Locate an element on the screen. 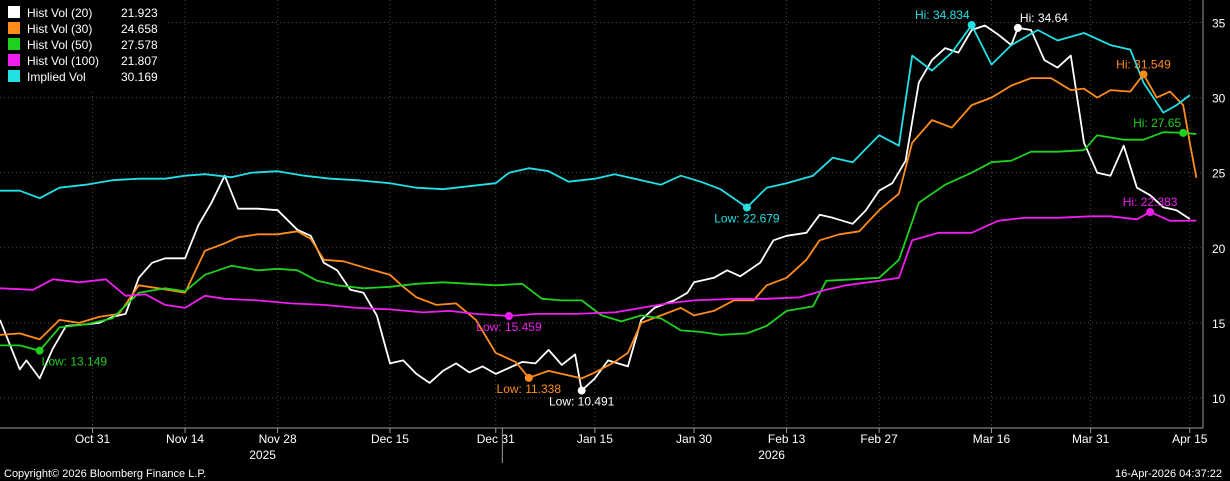  legend-series-name: Hist Vol (20) is located at coordinates (59, 13).